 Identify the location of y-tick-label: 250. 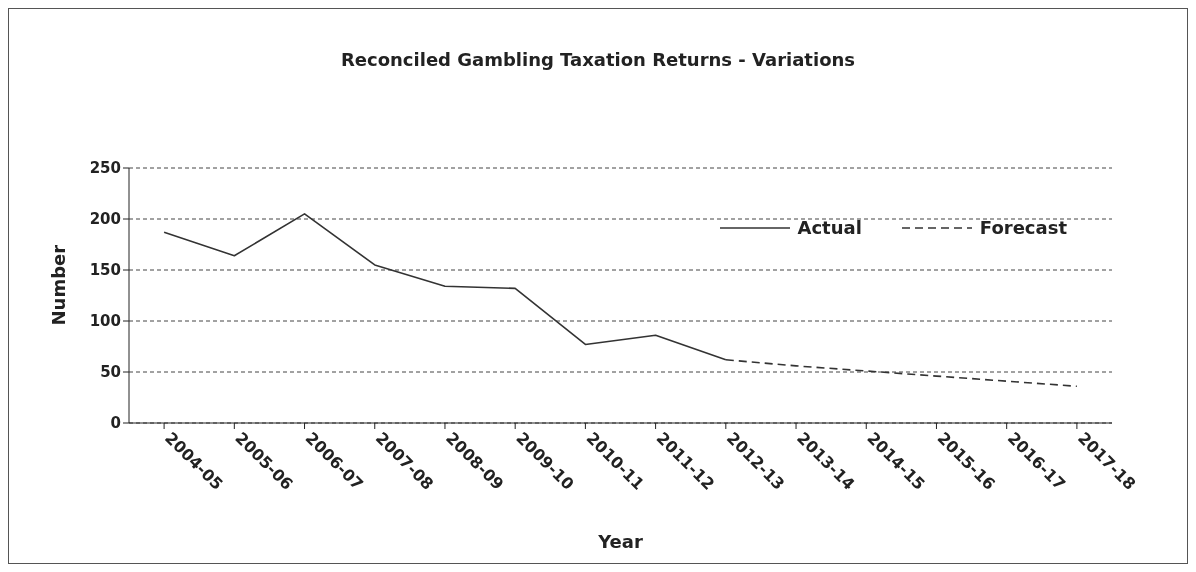
(105, 168).